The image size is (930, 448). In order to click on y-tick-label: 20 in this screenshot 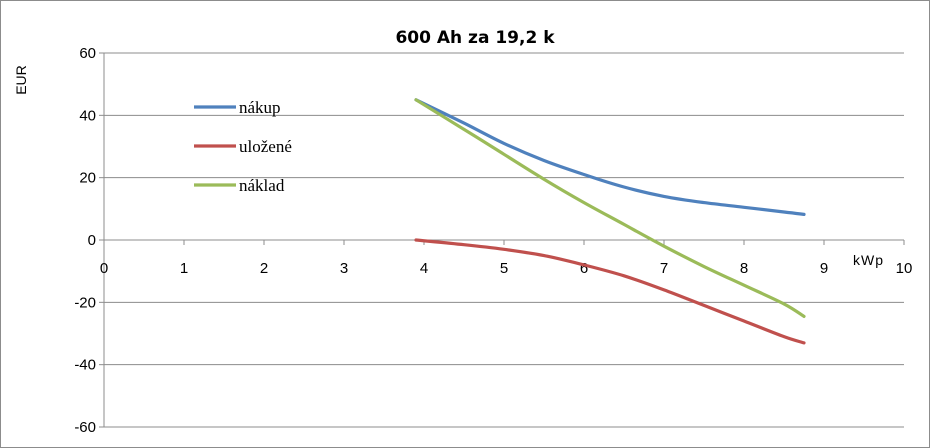, I will do `click(87, 178)`.